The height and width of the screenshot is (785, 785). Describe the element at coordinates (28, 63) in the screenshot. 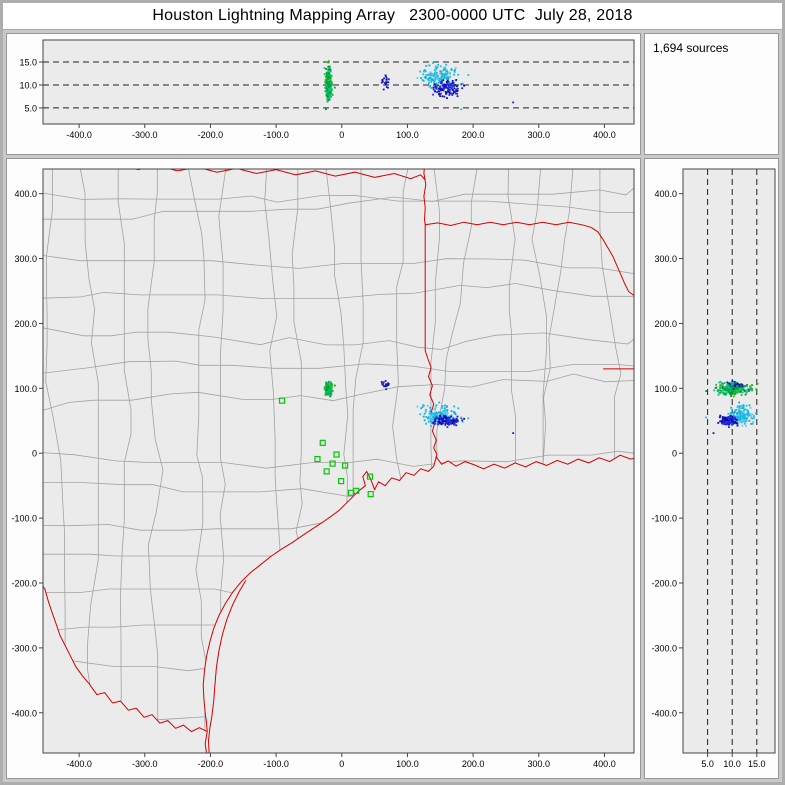

I see `y-tick-label: 15.0` at that location.